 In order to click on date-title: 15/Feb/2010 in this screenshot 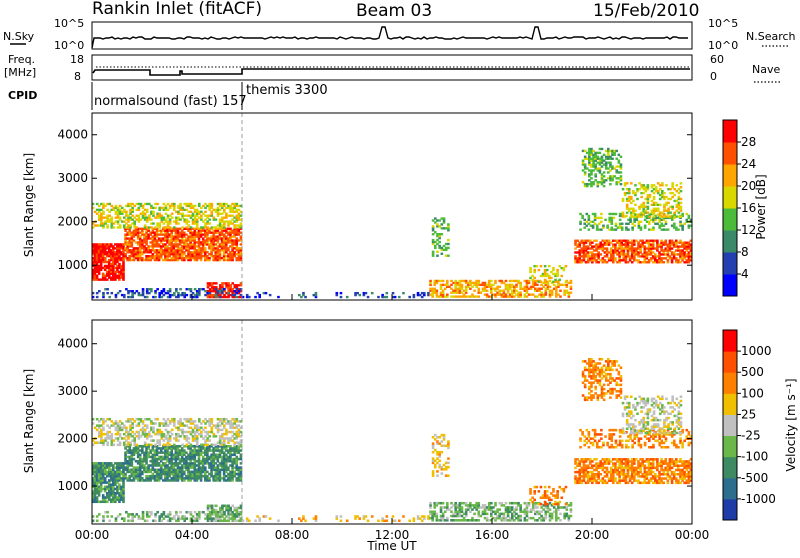, I will do `click(646, 11)`.